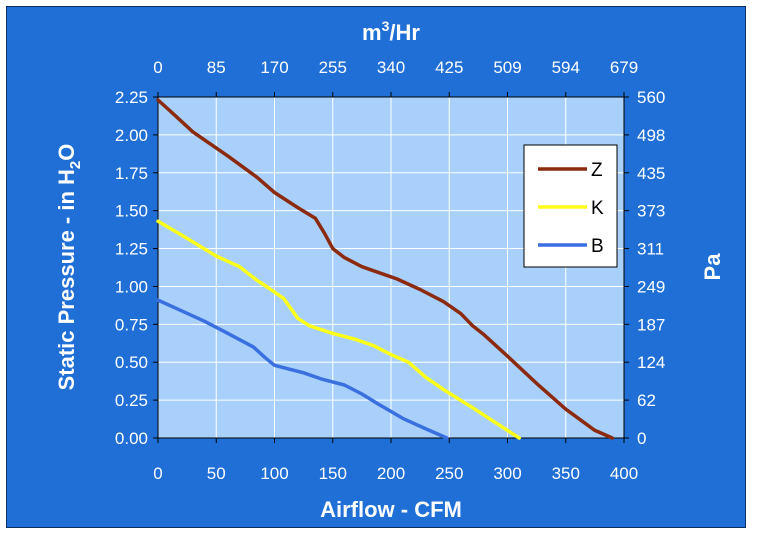 The width and height of the screenshot is (758, 538). Describe the element at coordinates (651, 97) in the screenshot. I see `y2-tick-label: 560` at that location.